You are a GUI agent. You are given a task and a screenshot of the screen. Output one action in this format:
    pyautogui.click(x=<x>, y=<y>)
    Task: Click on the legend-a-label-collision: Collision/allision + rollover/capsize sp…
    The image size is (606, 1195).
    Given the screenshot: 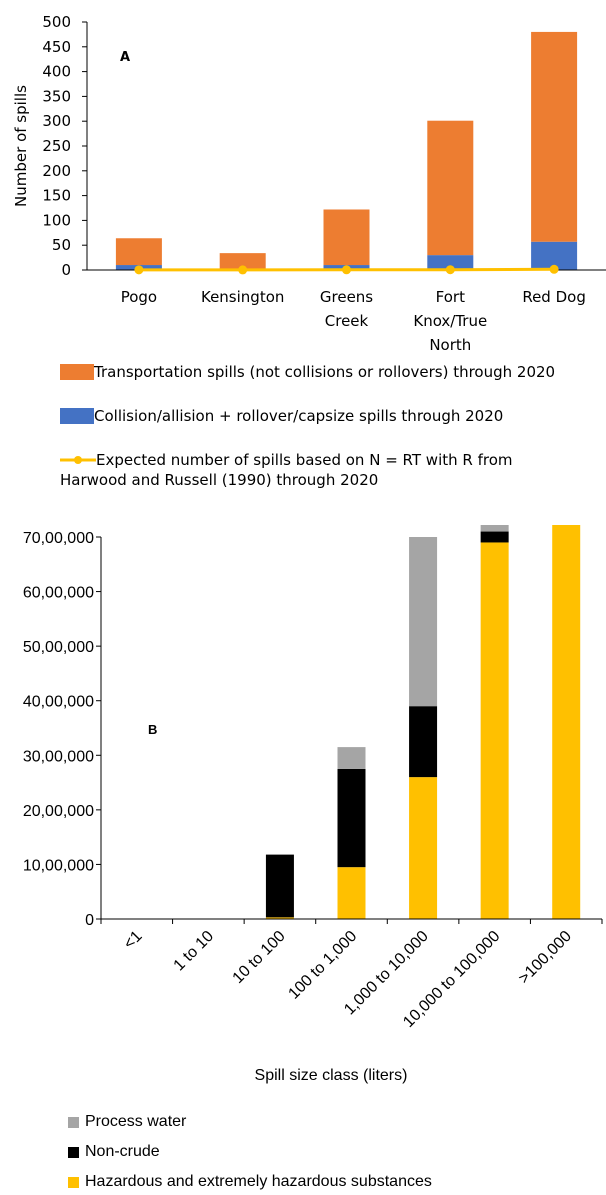 What is the action you would take?
    pyautogui.click(x=299, y=416)
    